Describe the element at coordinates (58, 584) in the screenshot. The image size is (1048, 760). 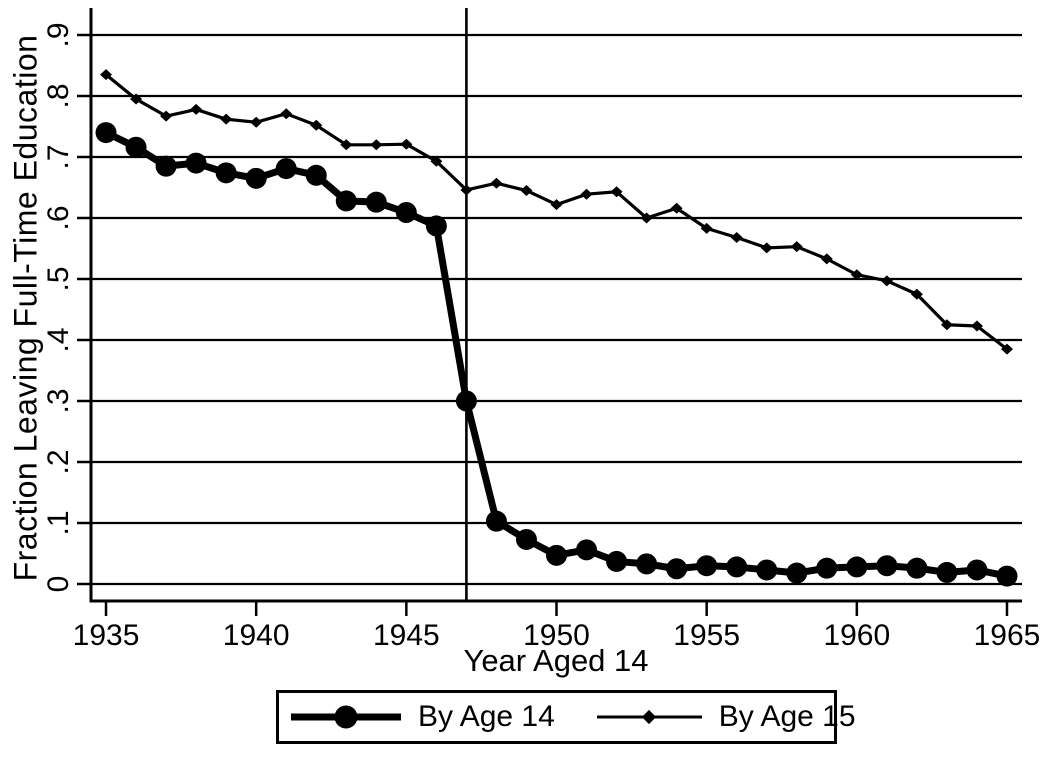
I see `y-tick-label: 0` at that location.